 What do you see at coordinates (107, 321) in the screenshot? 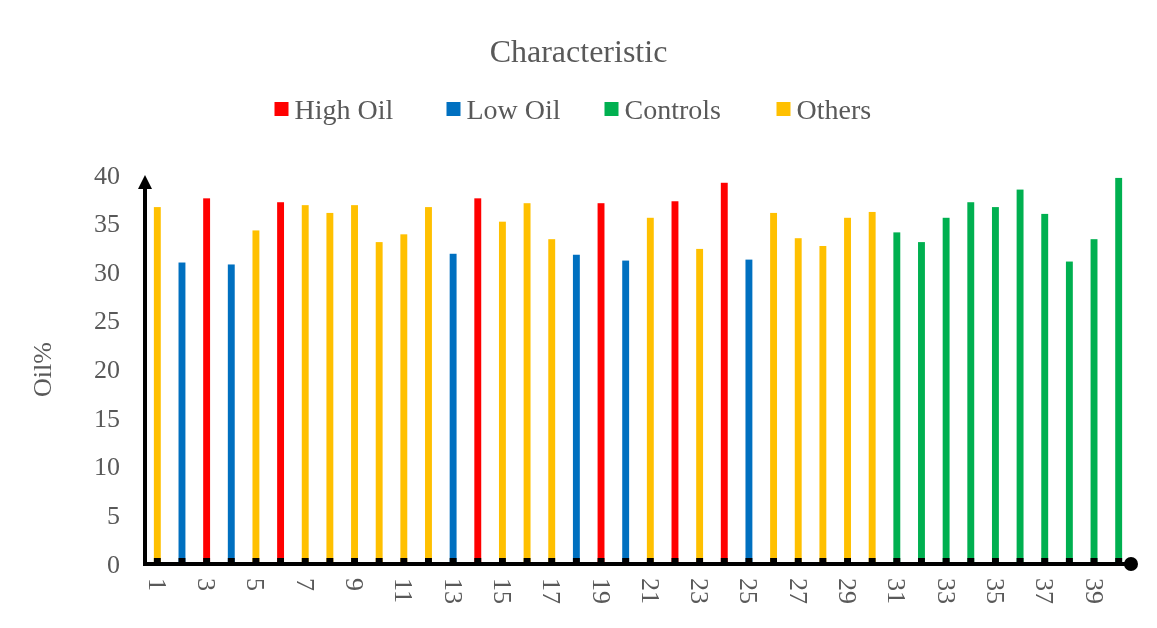
I see `y-tick-label: 25` at bounding box center [107, 321].